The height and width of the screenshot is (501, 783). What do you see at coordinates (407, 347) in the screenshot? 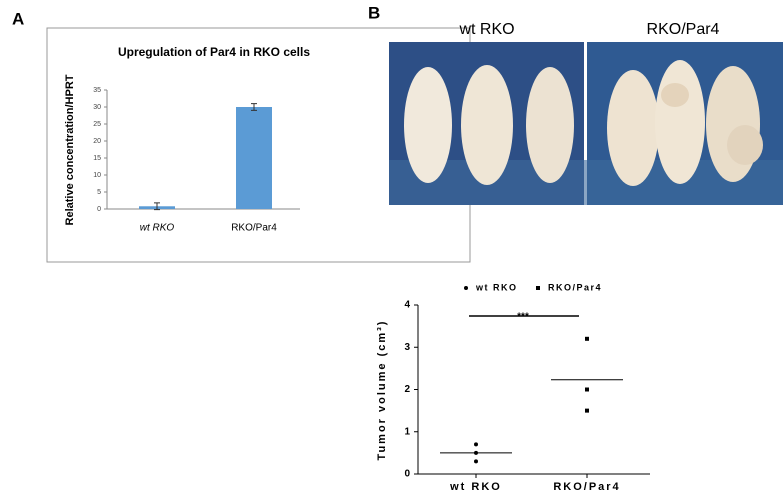
I see `y-tick-label: 3` at bounding box center [407, 347].